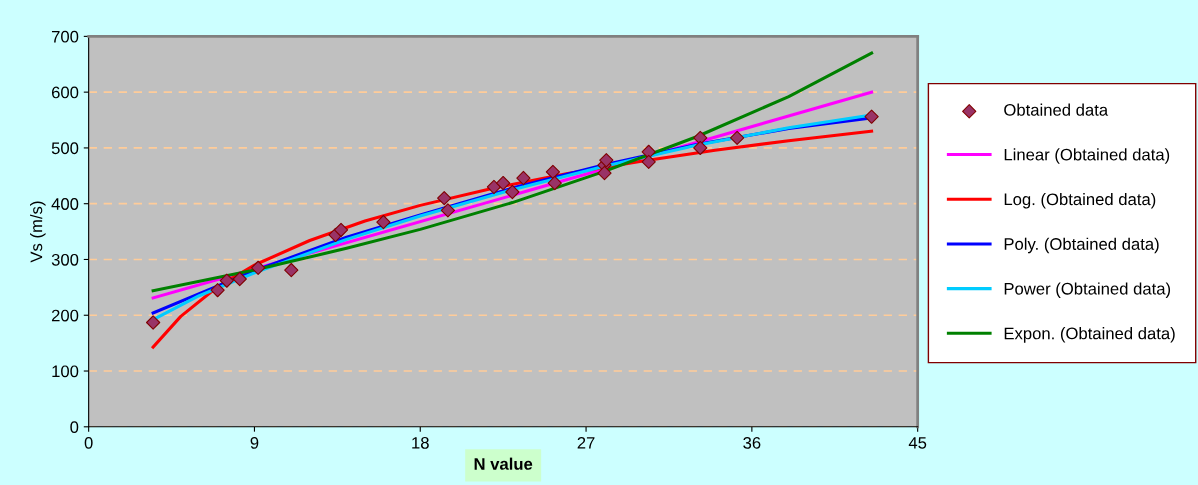  What do you see at coordinates (65, 36) in the screenshot?
I see `y-tick-label: 700` at bounding box center [65, 36].